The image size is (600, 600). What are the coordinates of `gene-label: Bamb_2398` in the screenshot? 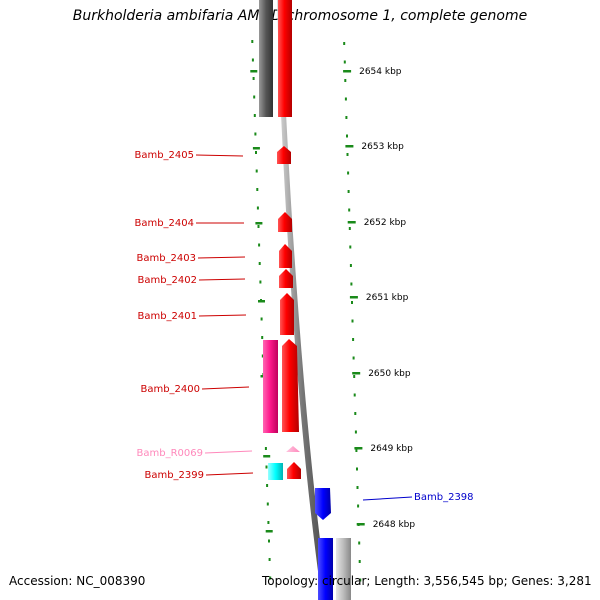 It's located at (444, 497).